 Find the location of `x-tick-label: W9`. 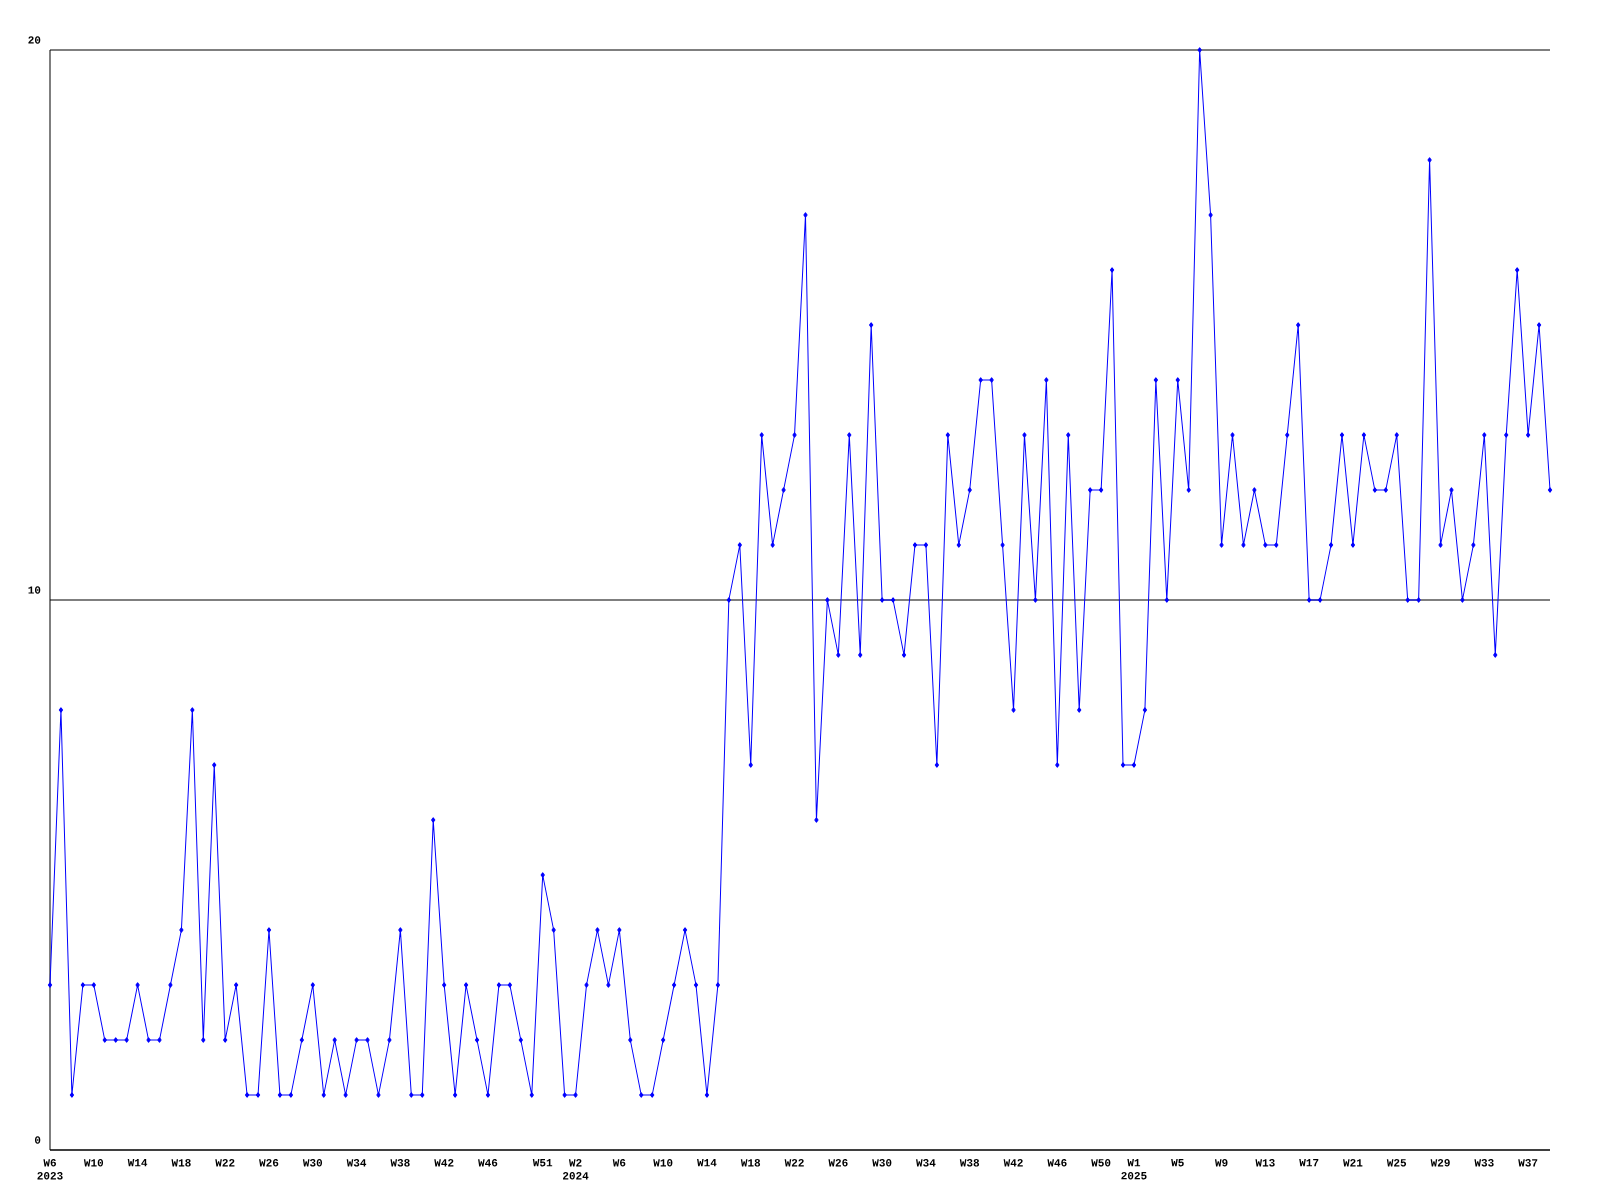

x-tick-label: W9 is located at coordinates (1221, 1163).